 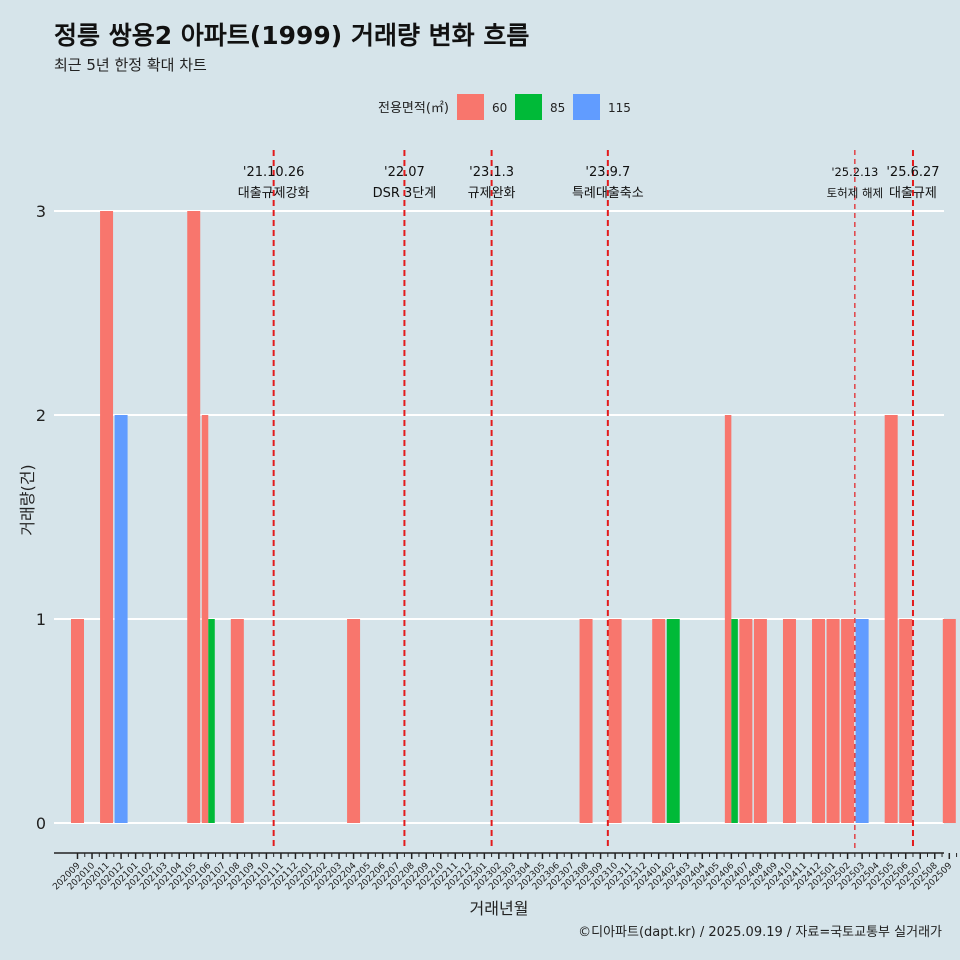 I want to click on chart-title: 정릉 쌍용2 아파트(1999) 거래량 변화 흐름, so click(x=292, y=35).